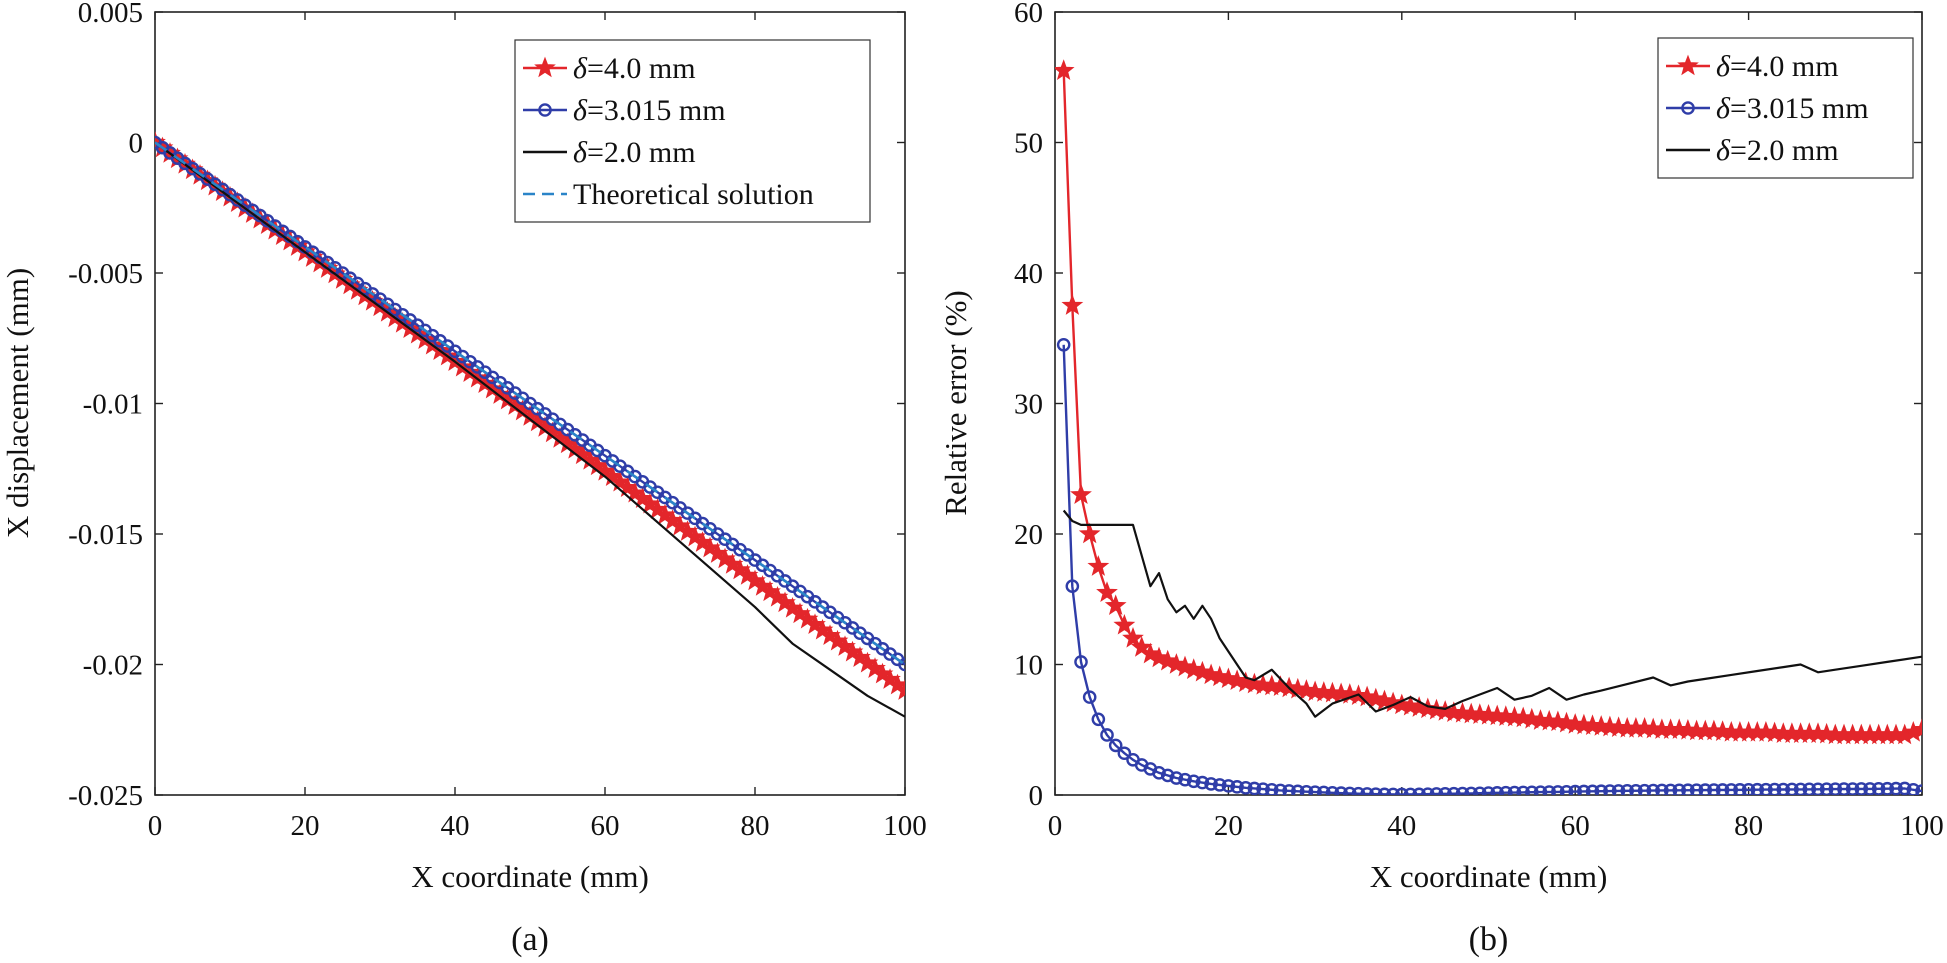  What do you see at coordinates (656, 110) in the screenshot?
I see `legend-entry-text: =3.015 mm` at bounding box center [656, 110].